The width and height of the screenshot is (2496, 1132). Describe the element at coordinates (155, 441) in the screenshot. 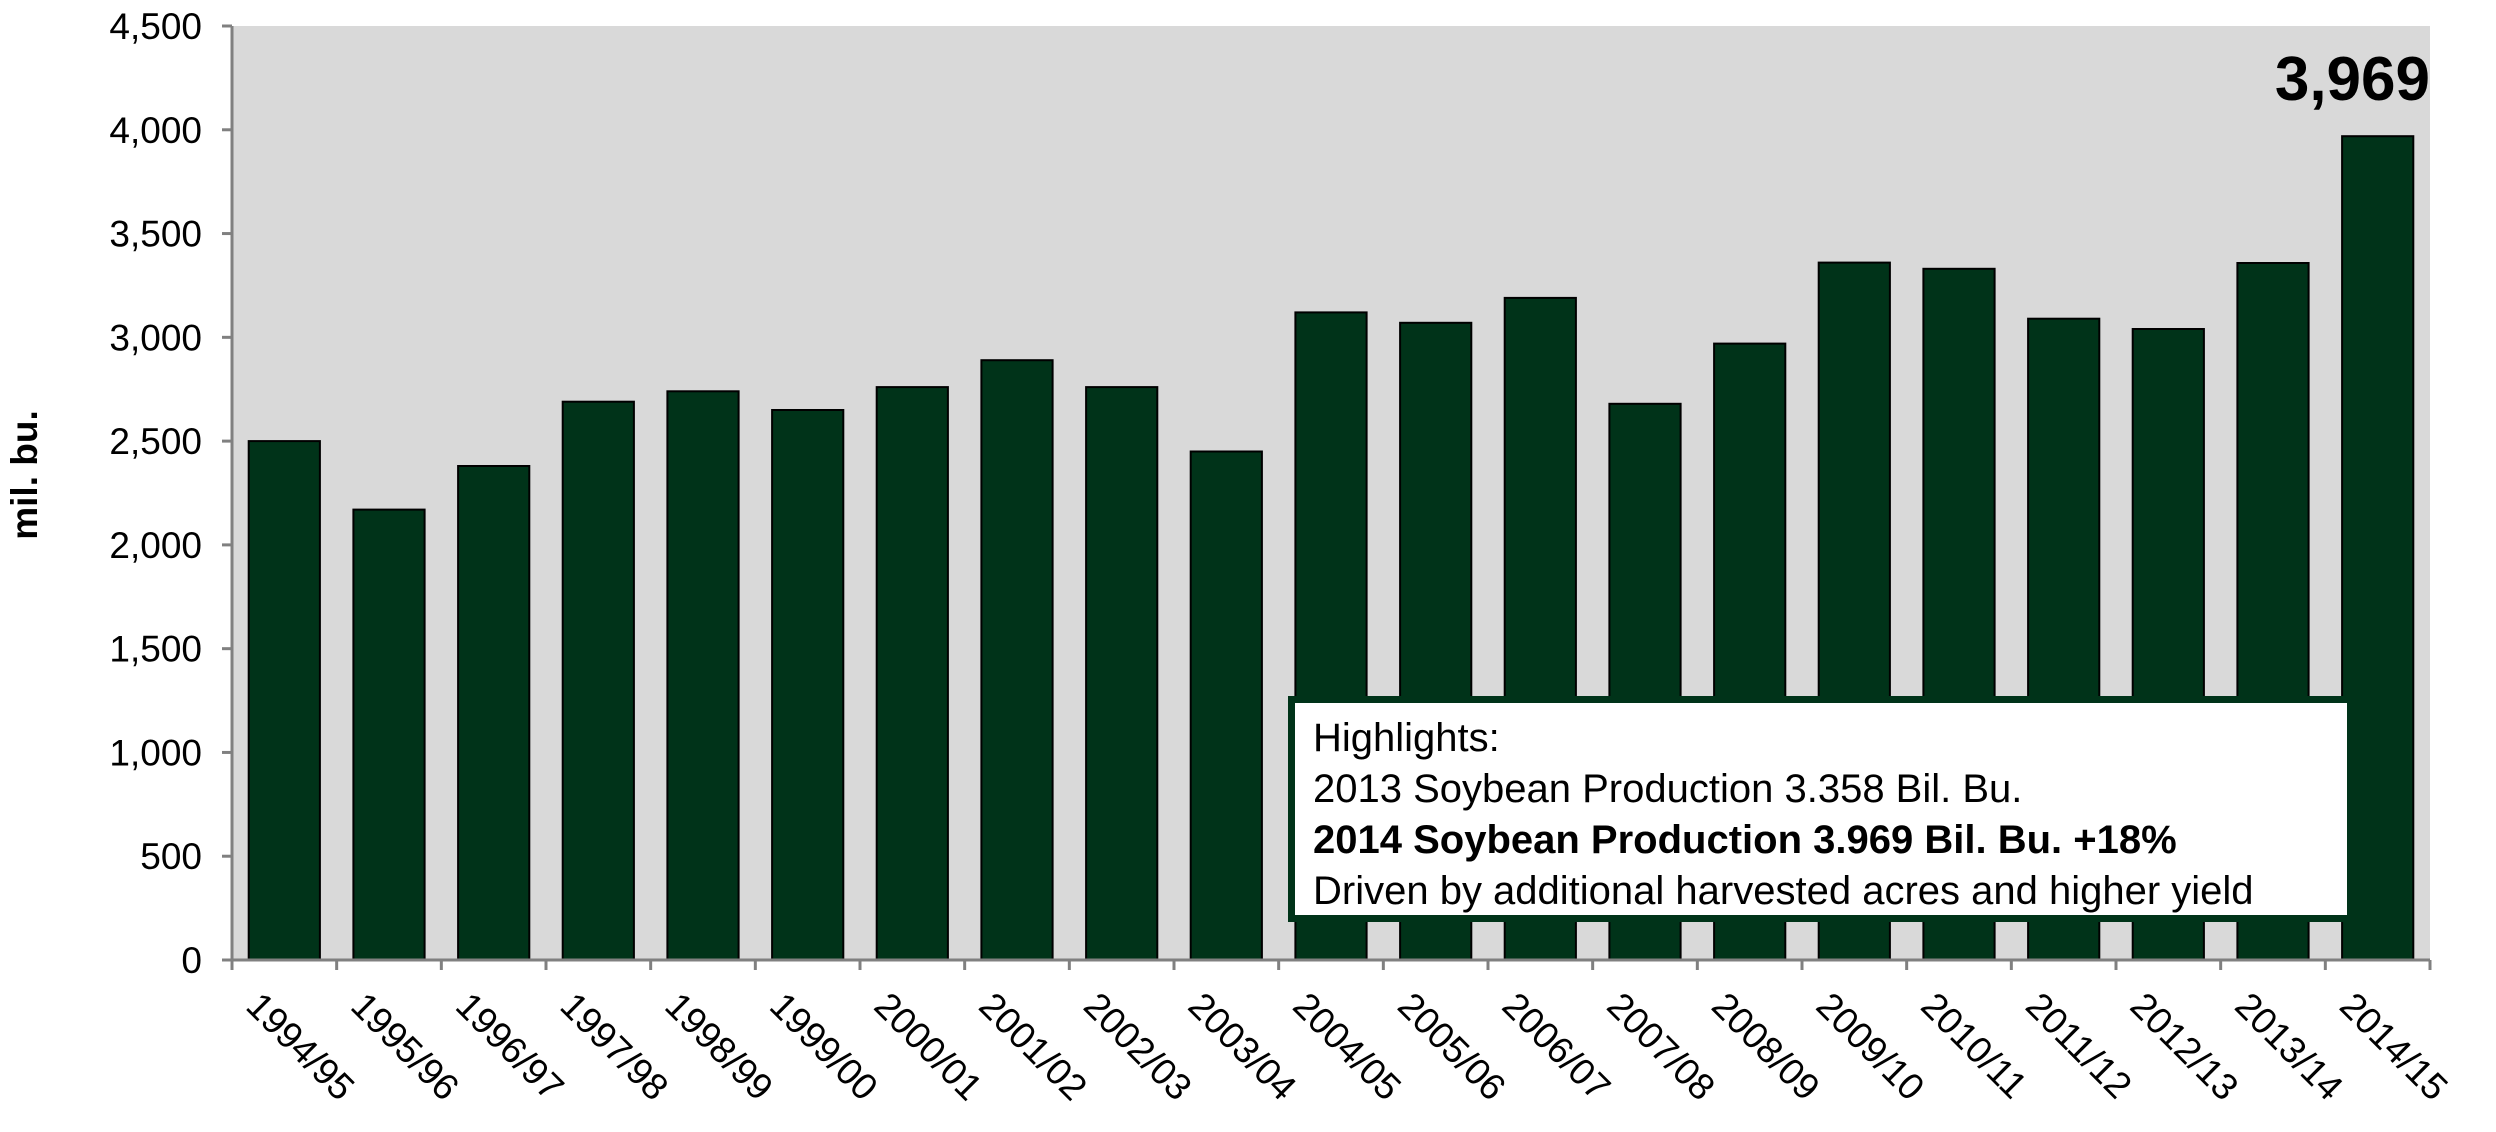

I see `y-tick-label: 2,500` at that location.